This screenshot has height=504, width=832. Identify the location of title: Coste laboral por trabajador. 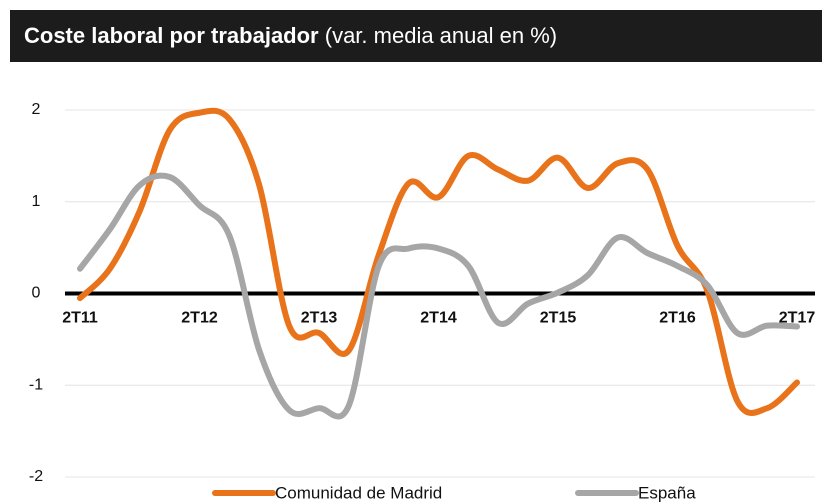
(171, 35).